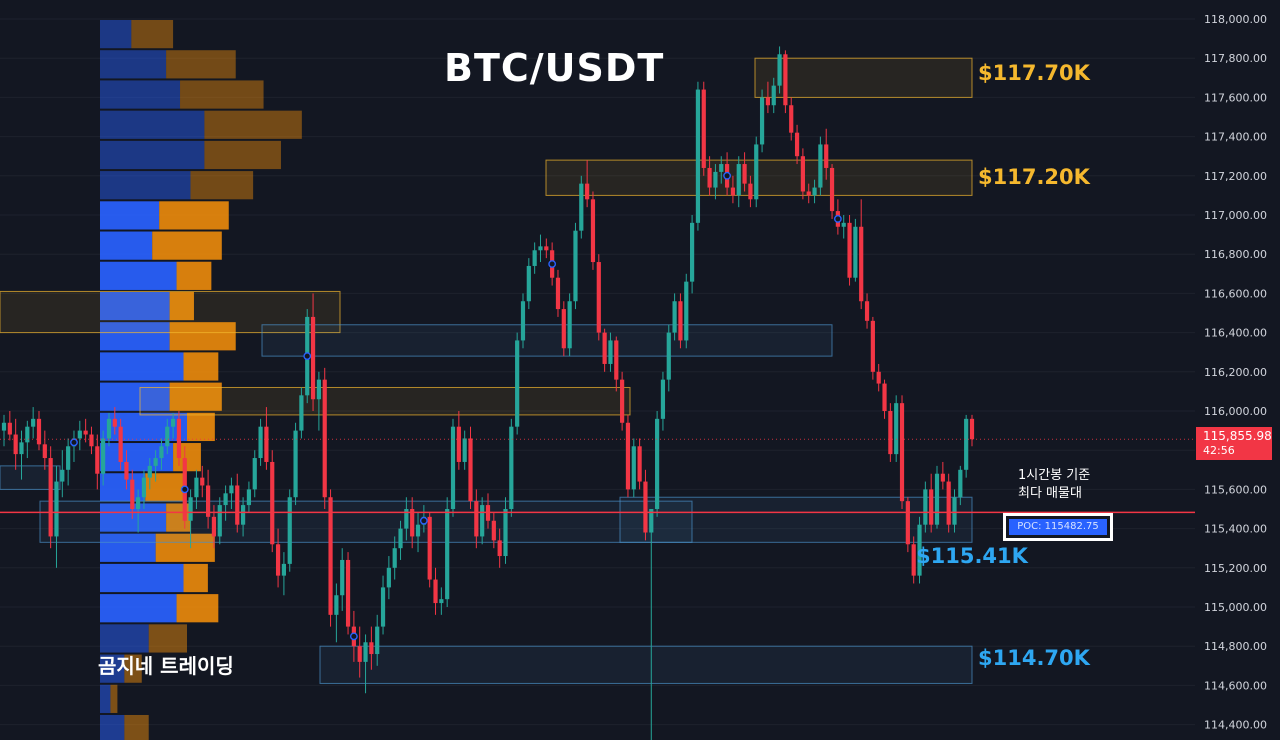 This screenshot has width=1280, height=740. I want to click on y-tick-label: 117,600.00, so click(1235, 97).